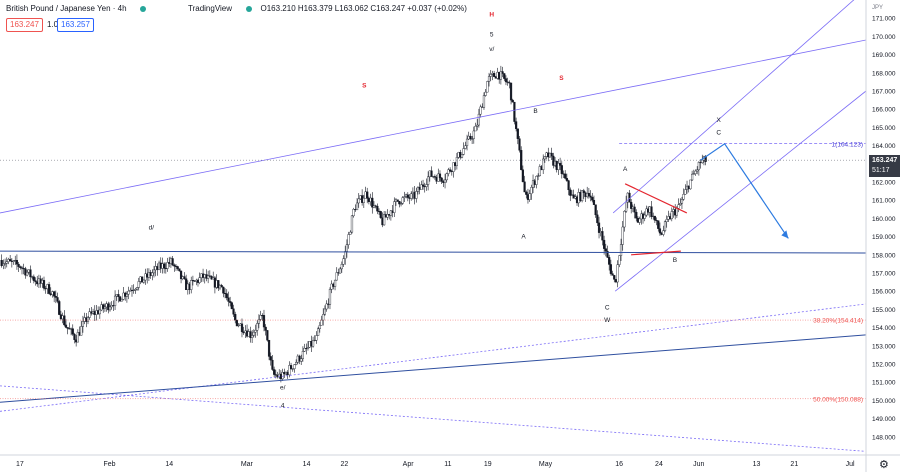 This screenshot has width=900, height=472. Describe the element at coordinates (142, 8) in the screenshot. I see `market-open-icon` at that location.